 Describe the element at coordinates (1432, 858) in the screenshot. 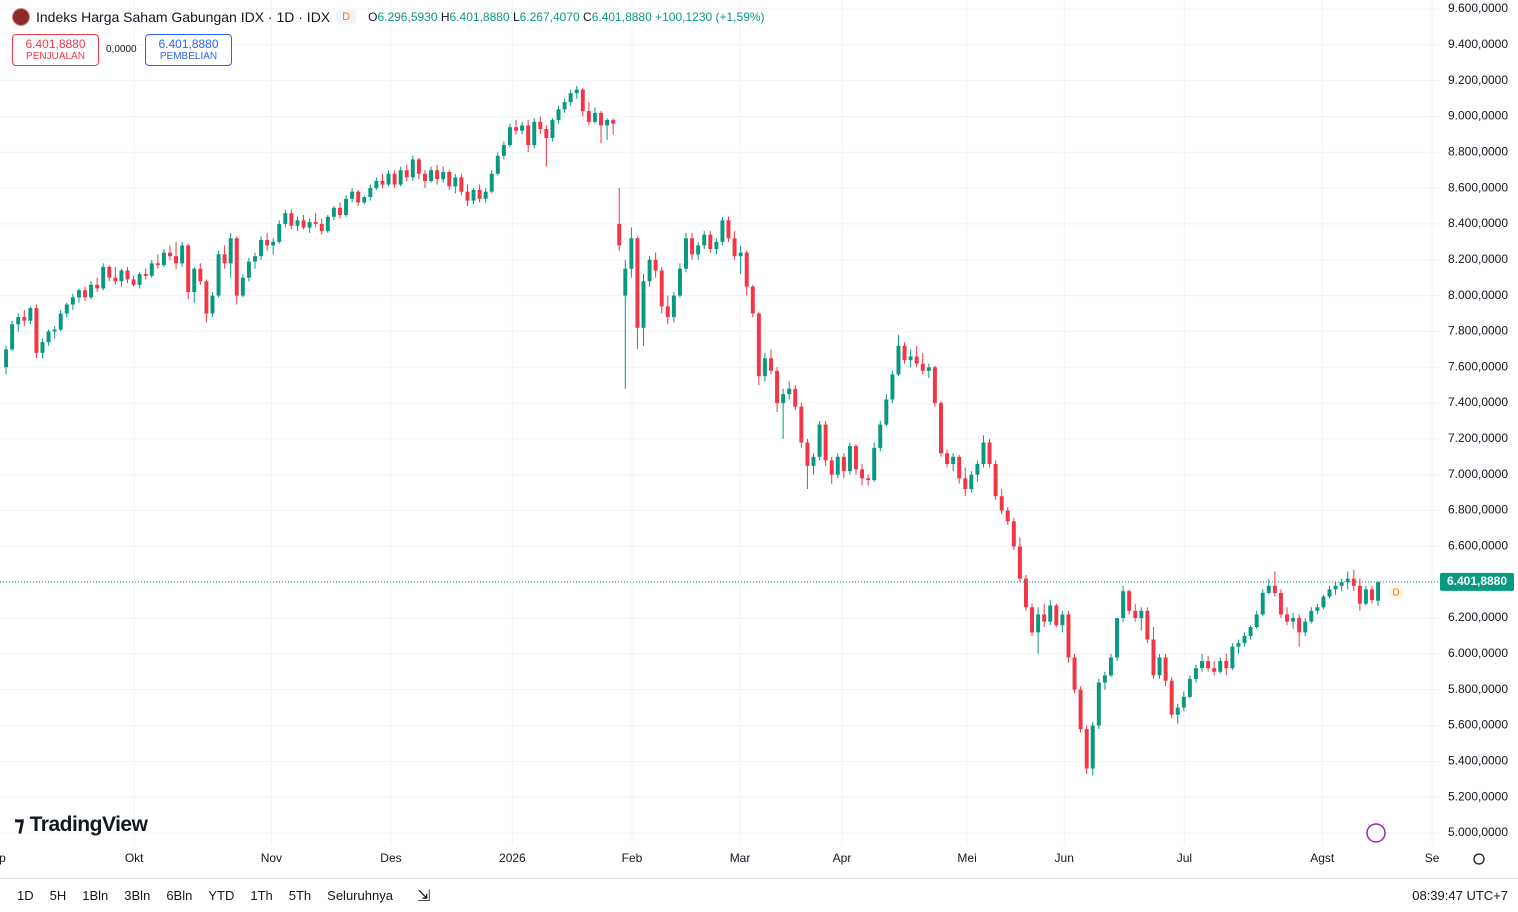

I see `x-tick-label: Se` at that location.